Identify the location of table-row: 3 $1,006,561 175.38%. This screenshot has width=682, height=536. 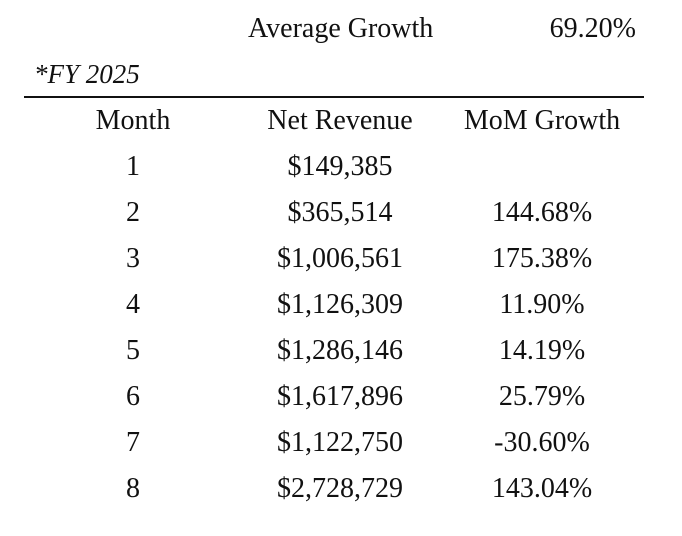
(341, 259).